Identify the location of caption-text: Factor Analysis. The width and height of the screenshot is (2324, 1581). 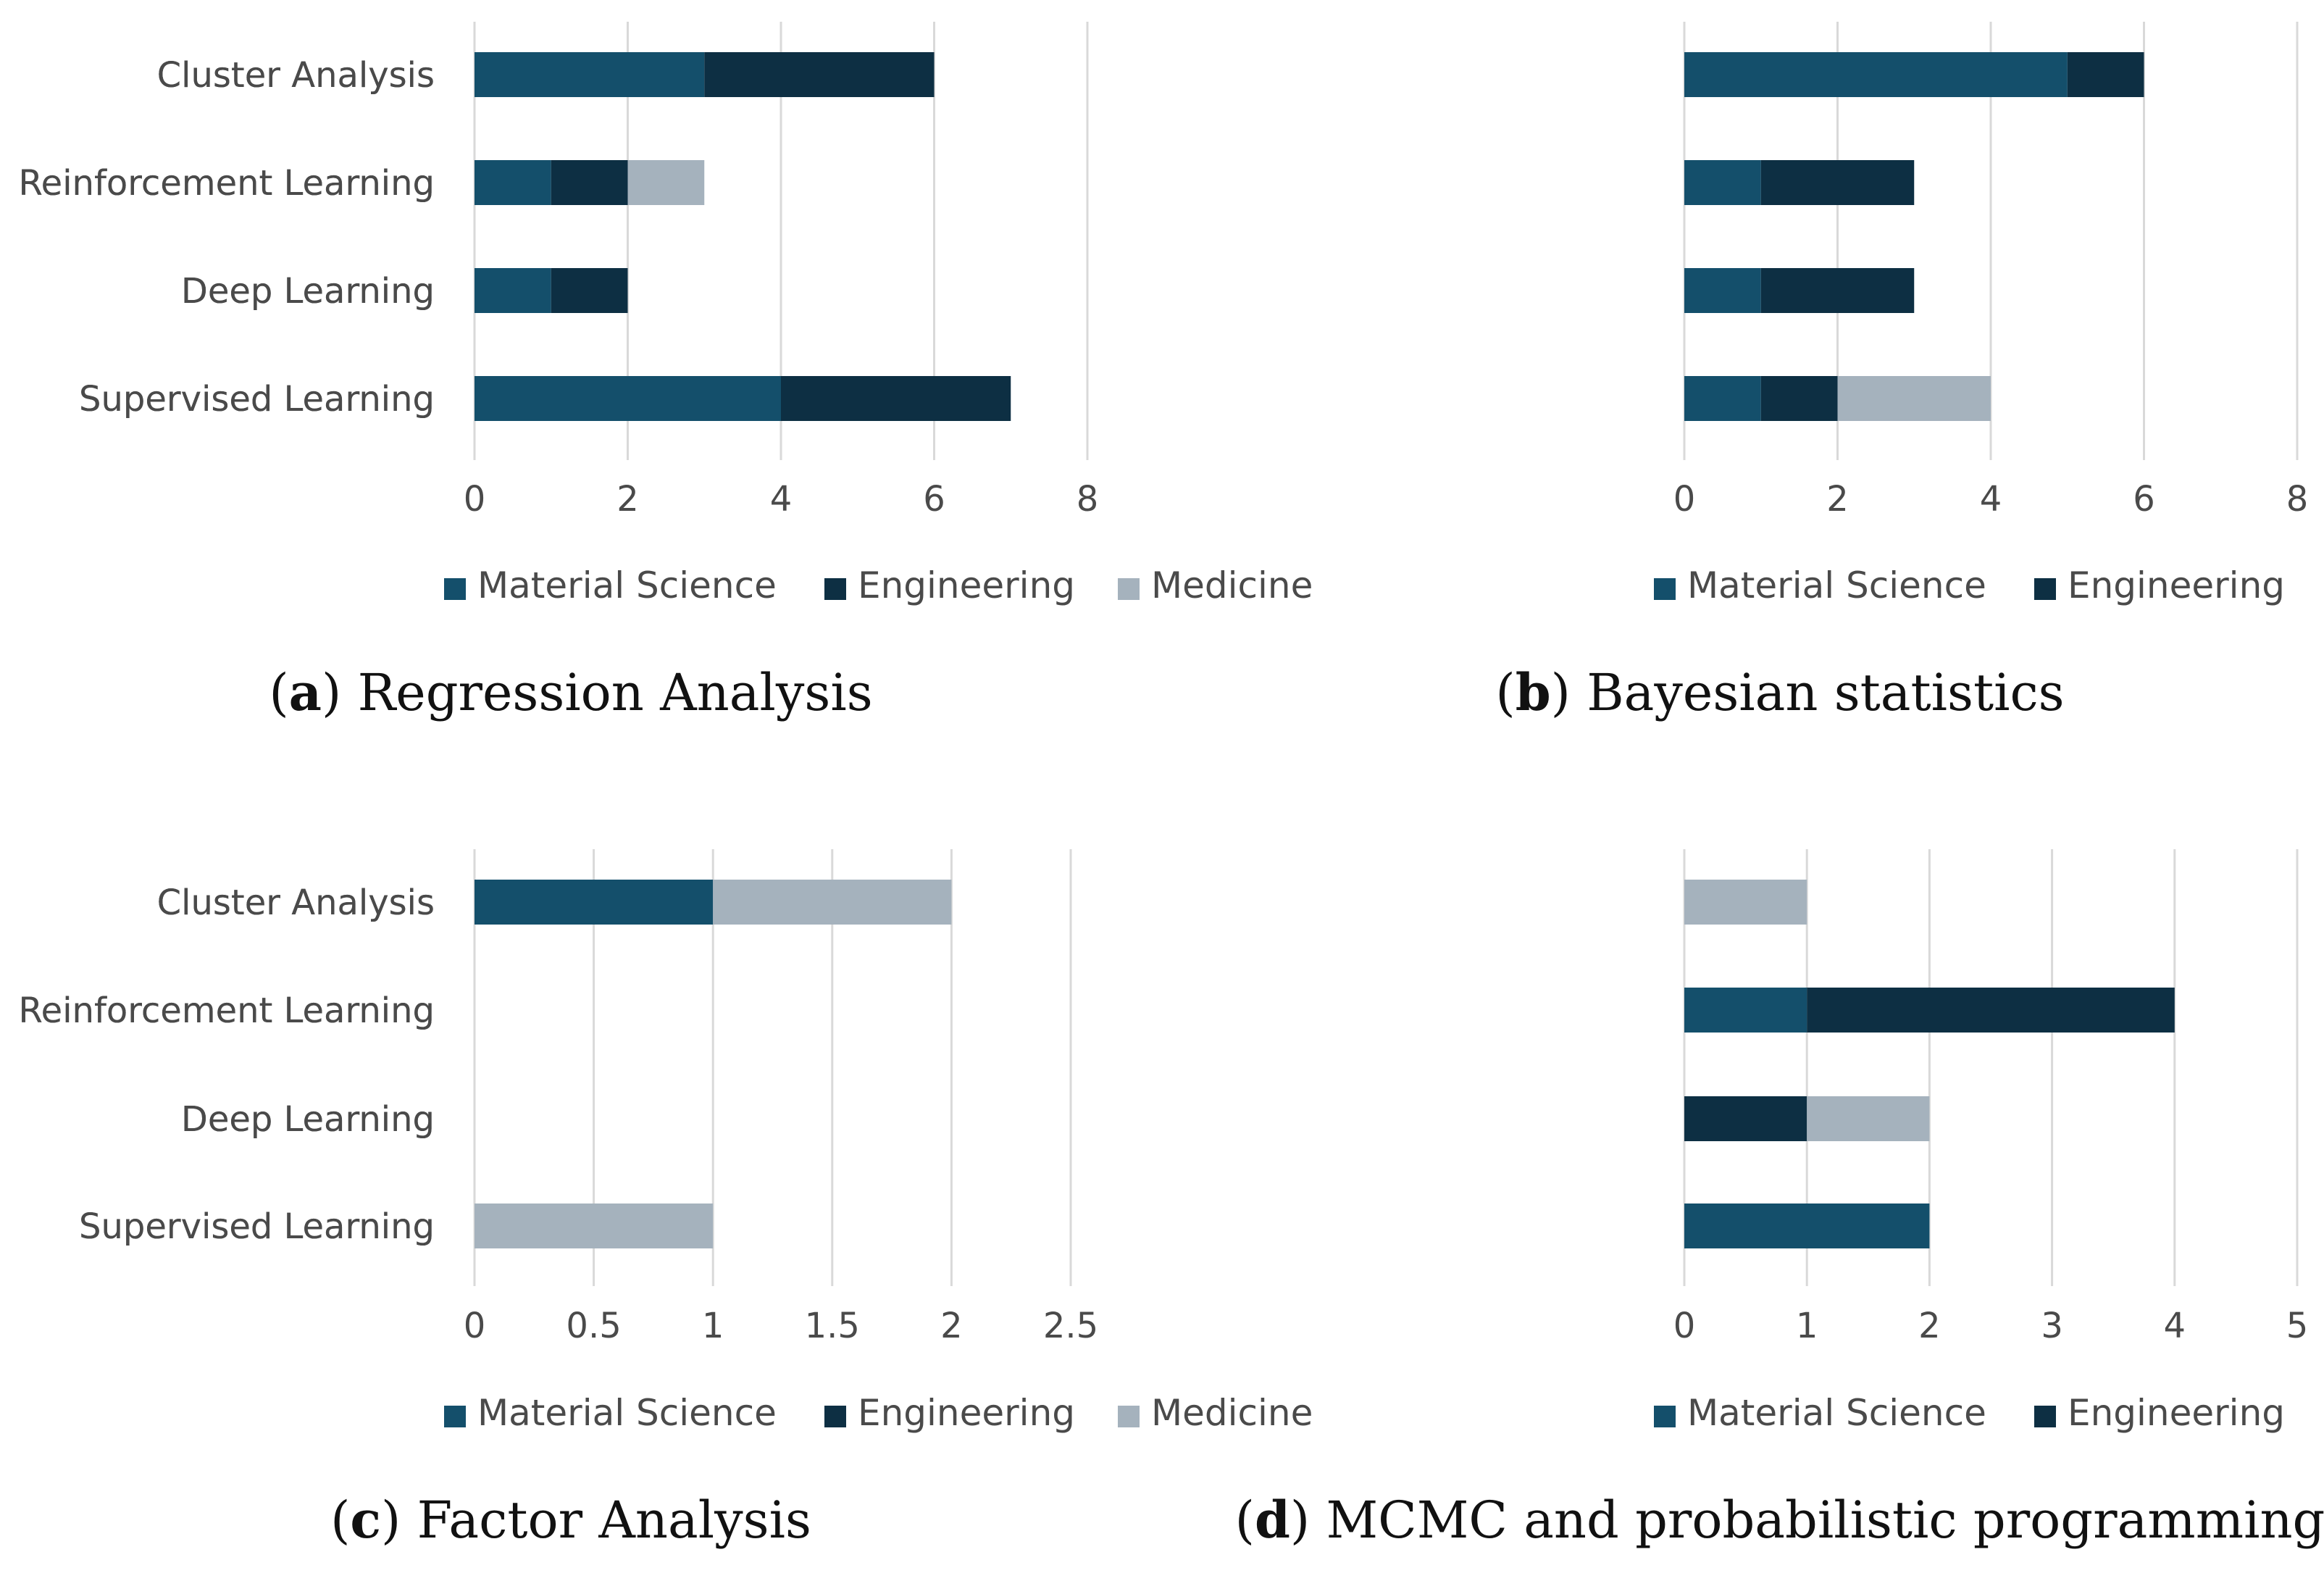
(614, 1520).